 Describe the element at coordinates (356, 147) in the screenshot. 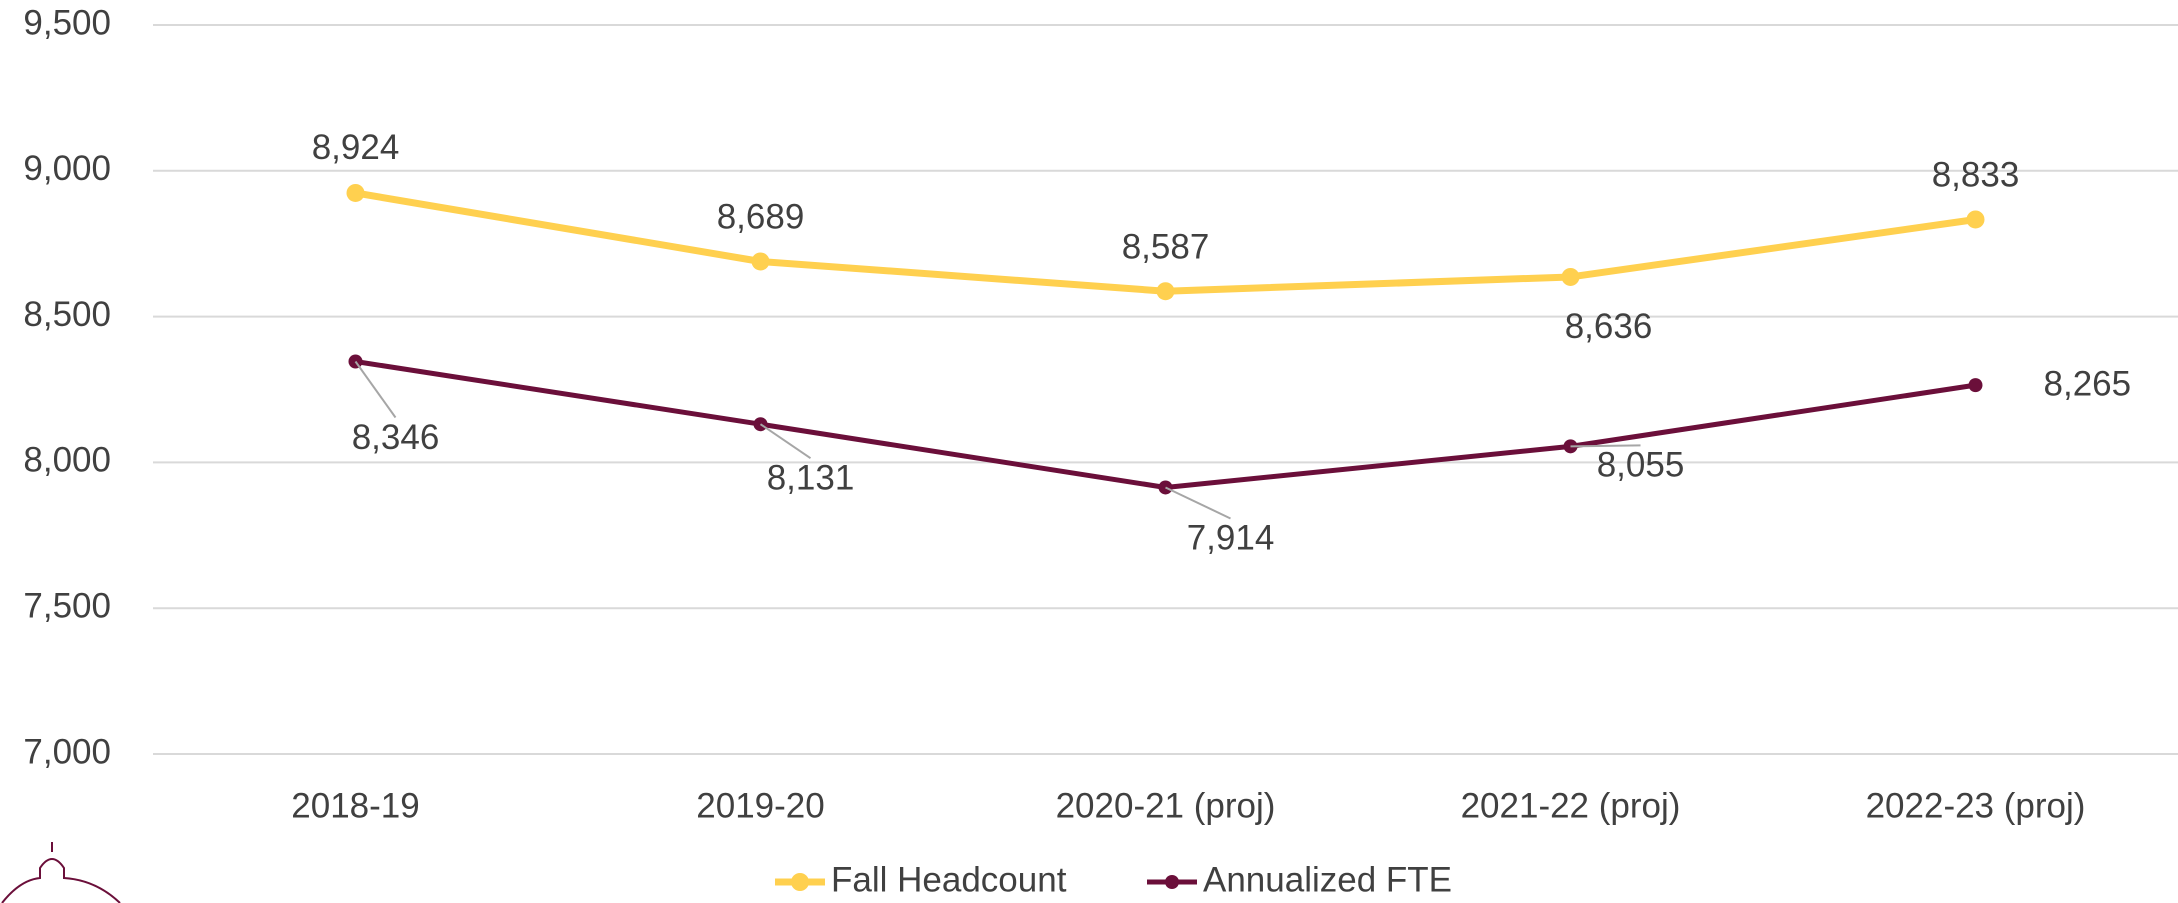

I see `data-label: 8,924` at that location.